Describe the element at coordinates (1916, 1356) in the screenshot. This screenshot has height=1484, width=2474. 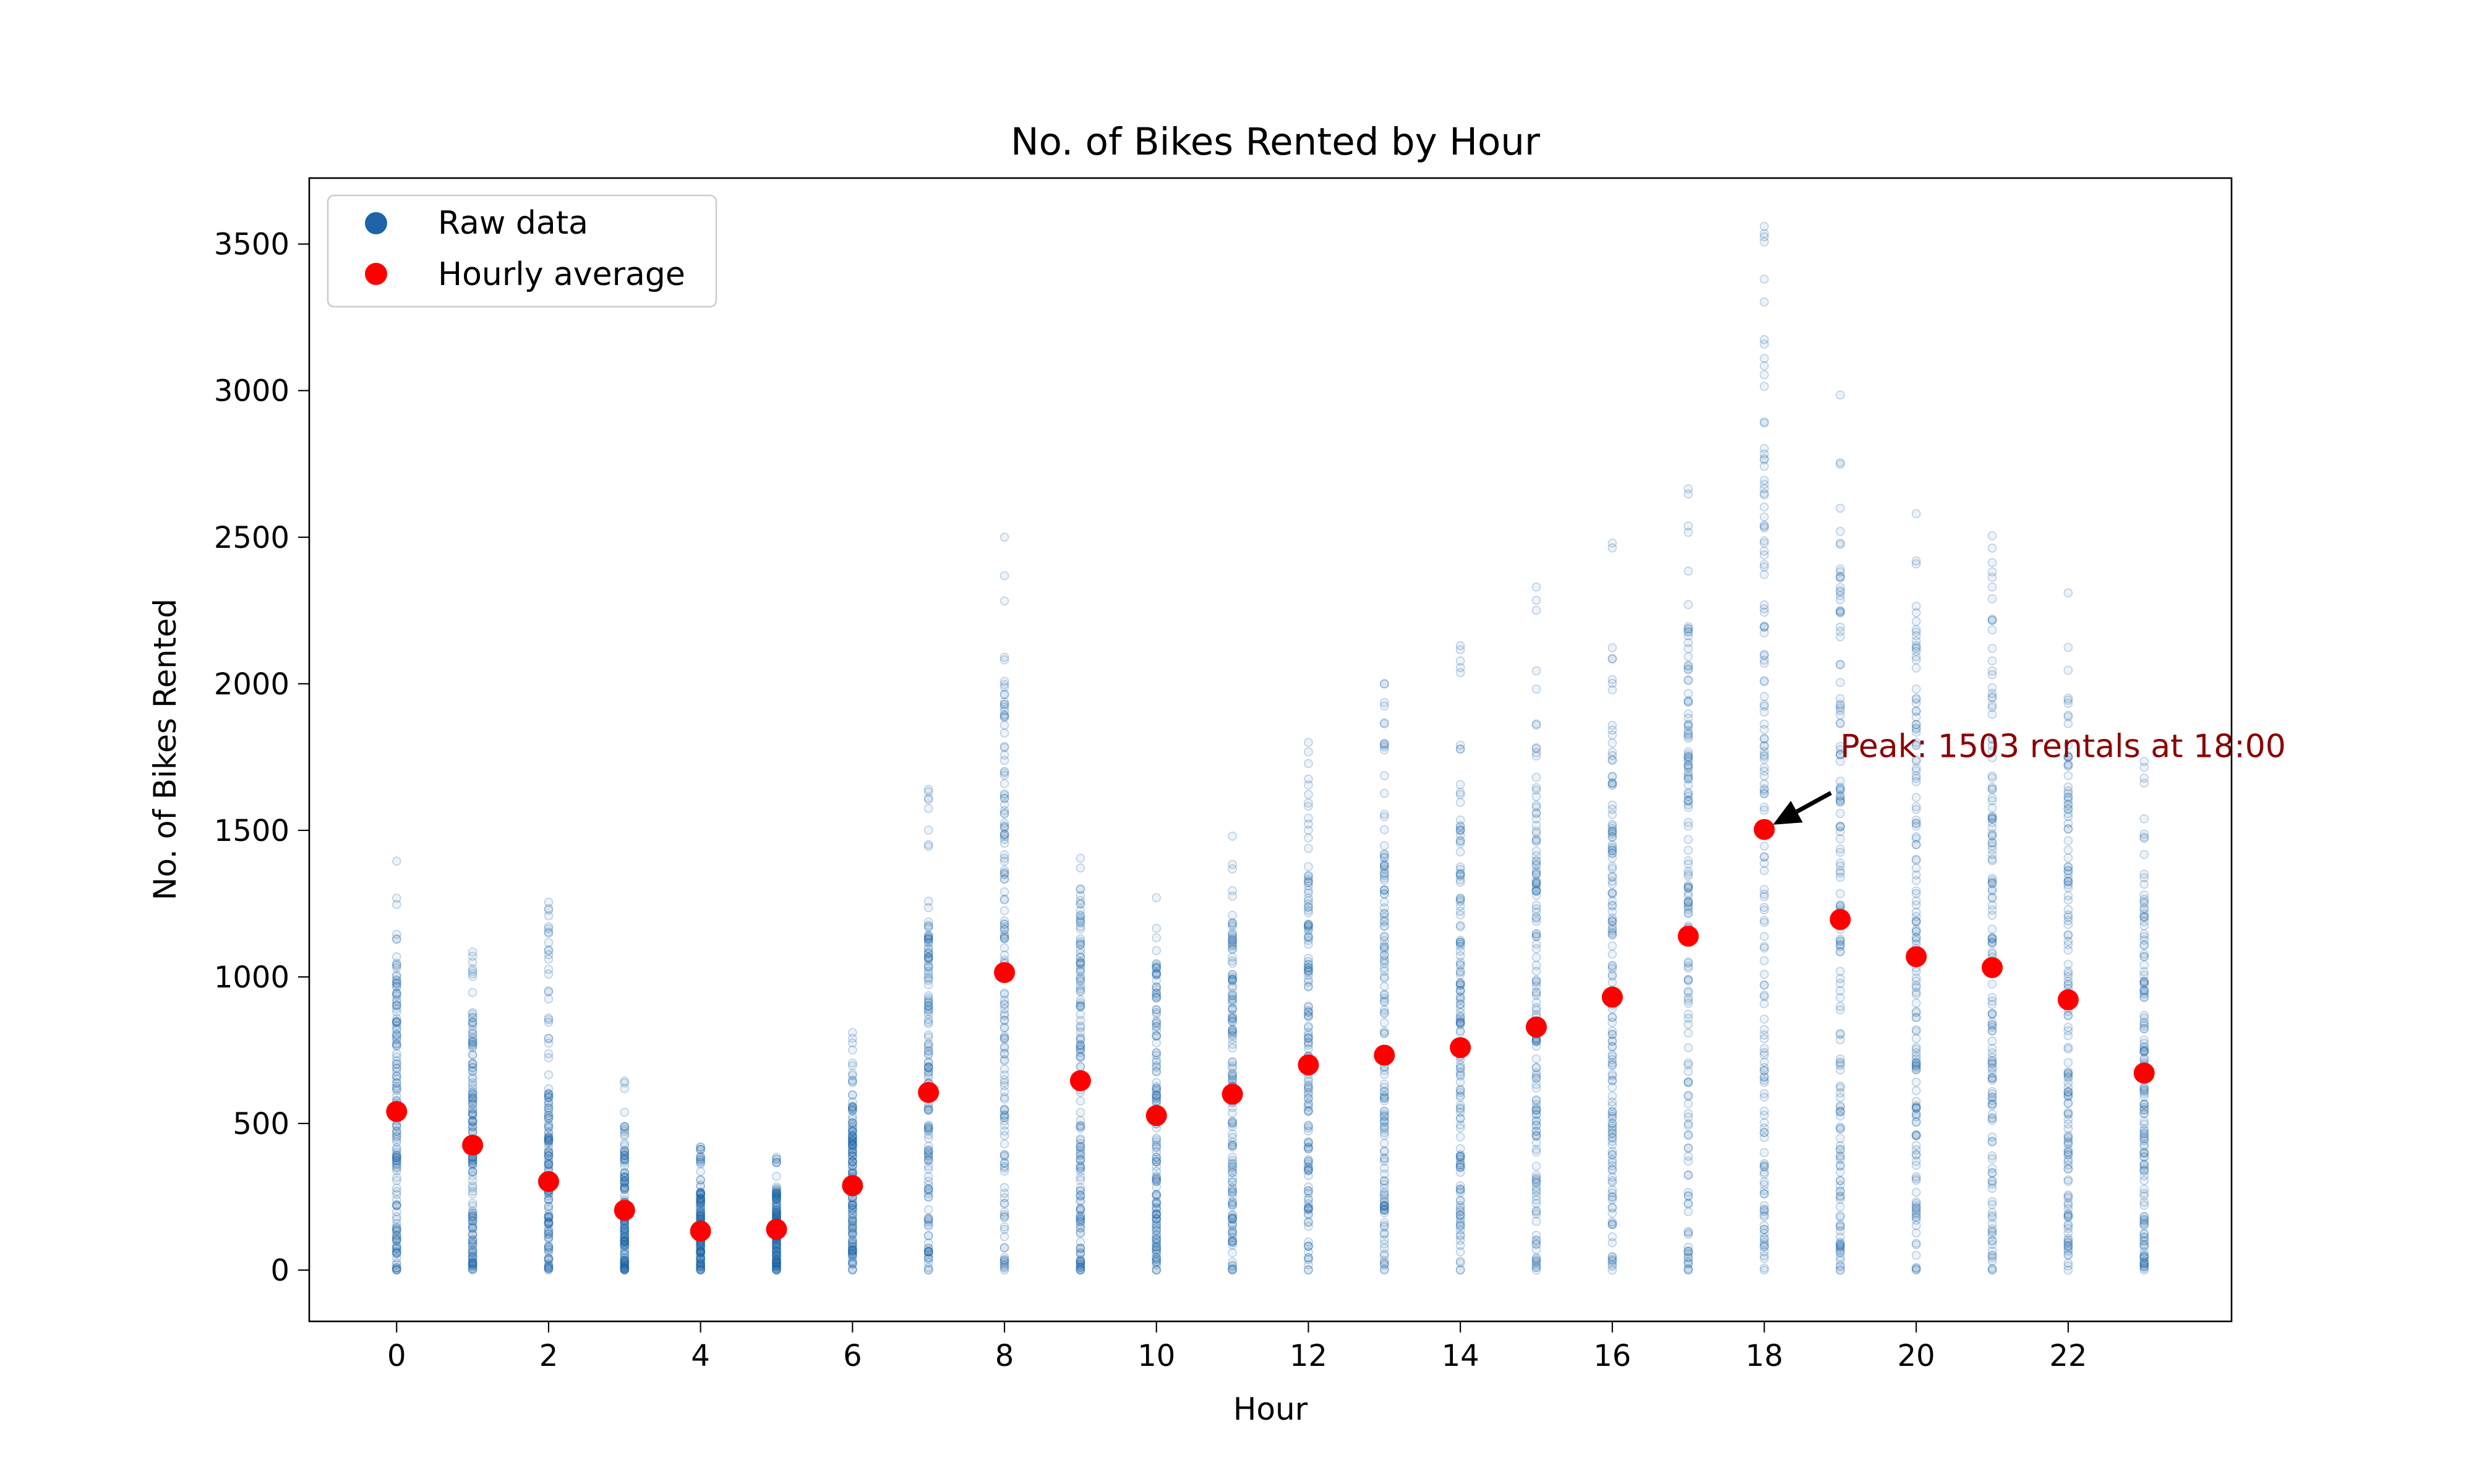
I see `x-tick-label: 20` at that location.